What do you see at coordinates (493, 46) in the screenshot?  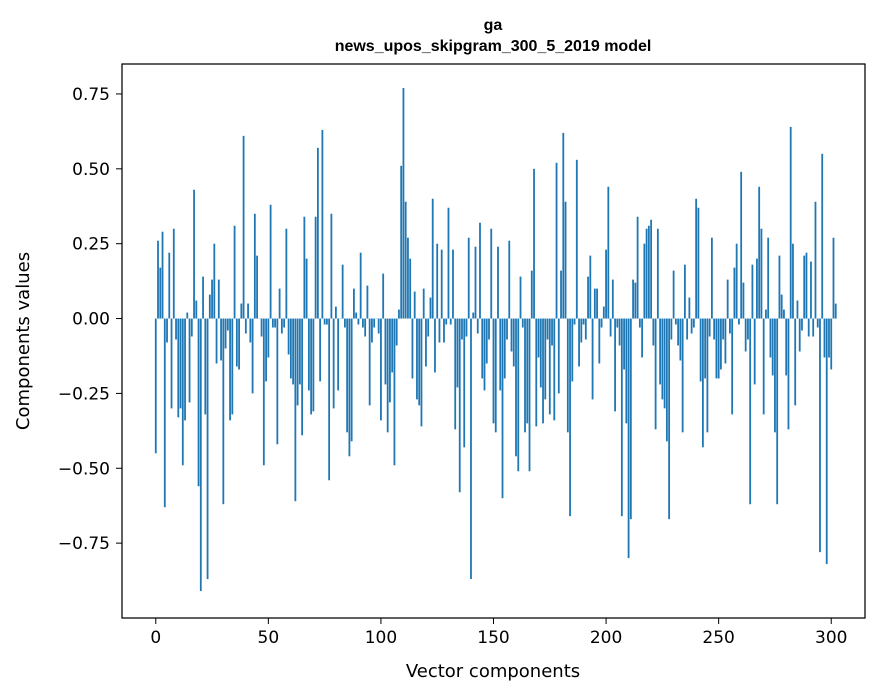 I see `chart-subtitle: news_upos_skipgram_300_5_2019 model` at bounding box center [493, 46].